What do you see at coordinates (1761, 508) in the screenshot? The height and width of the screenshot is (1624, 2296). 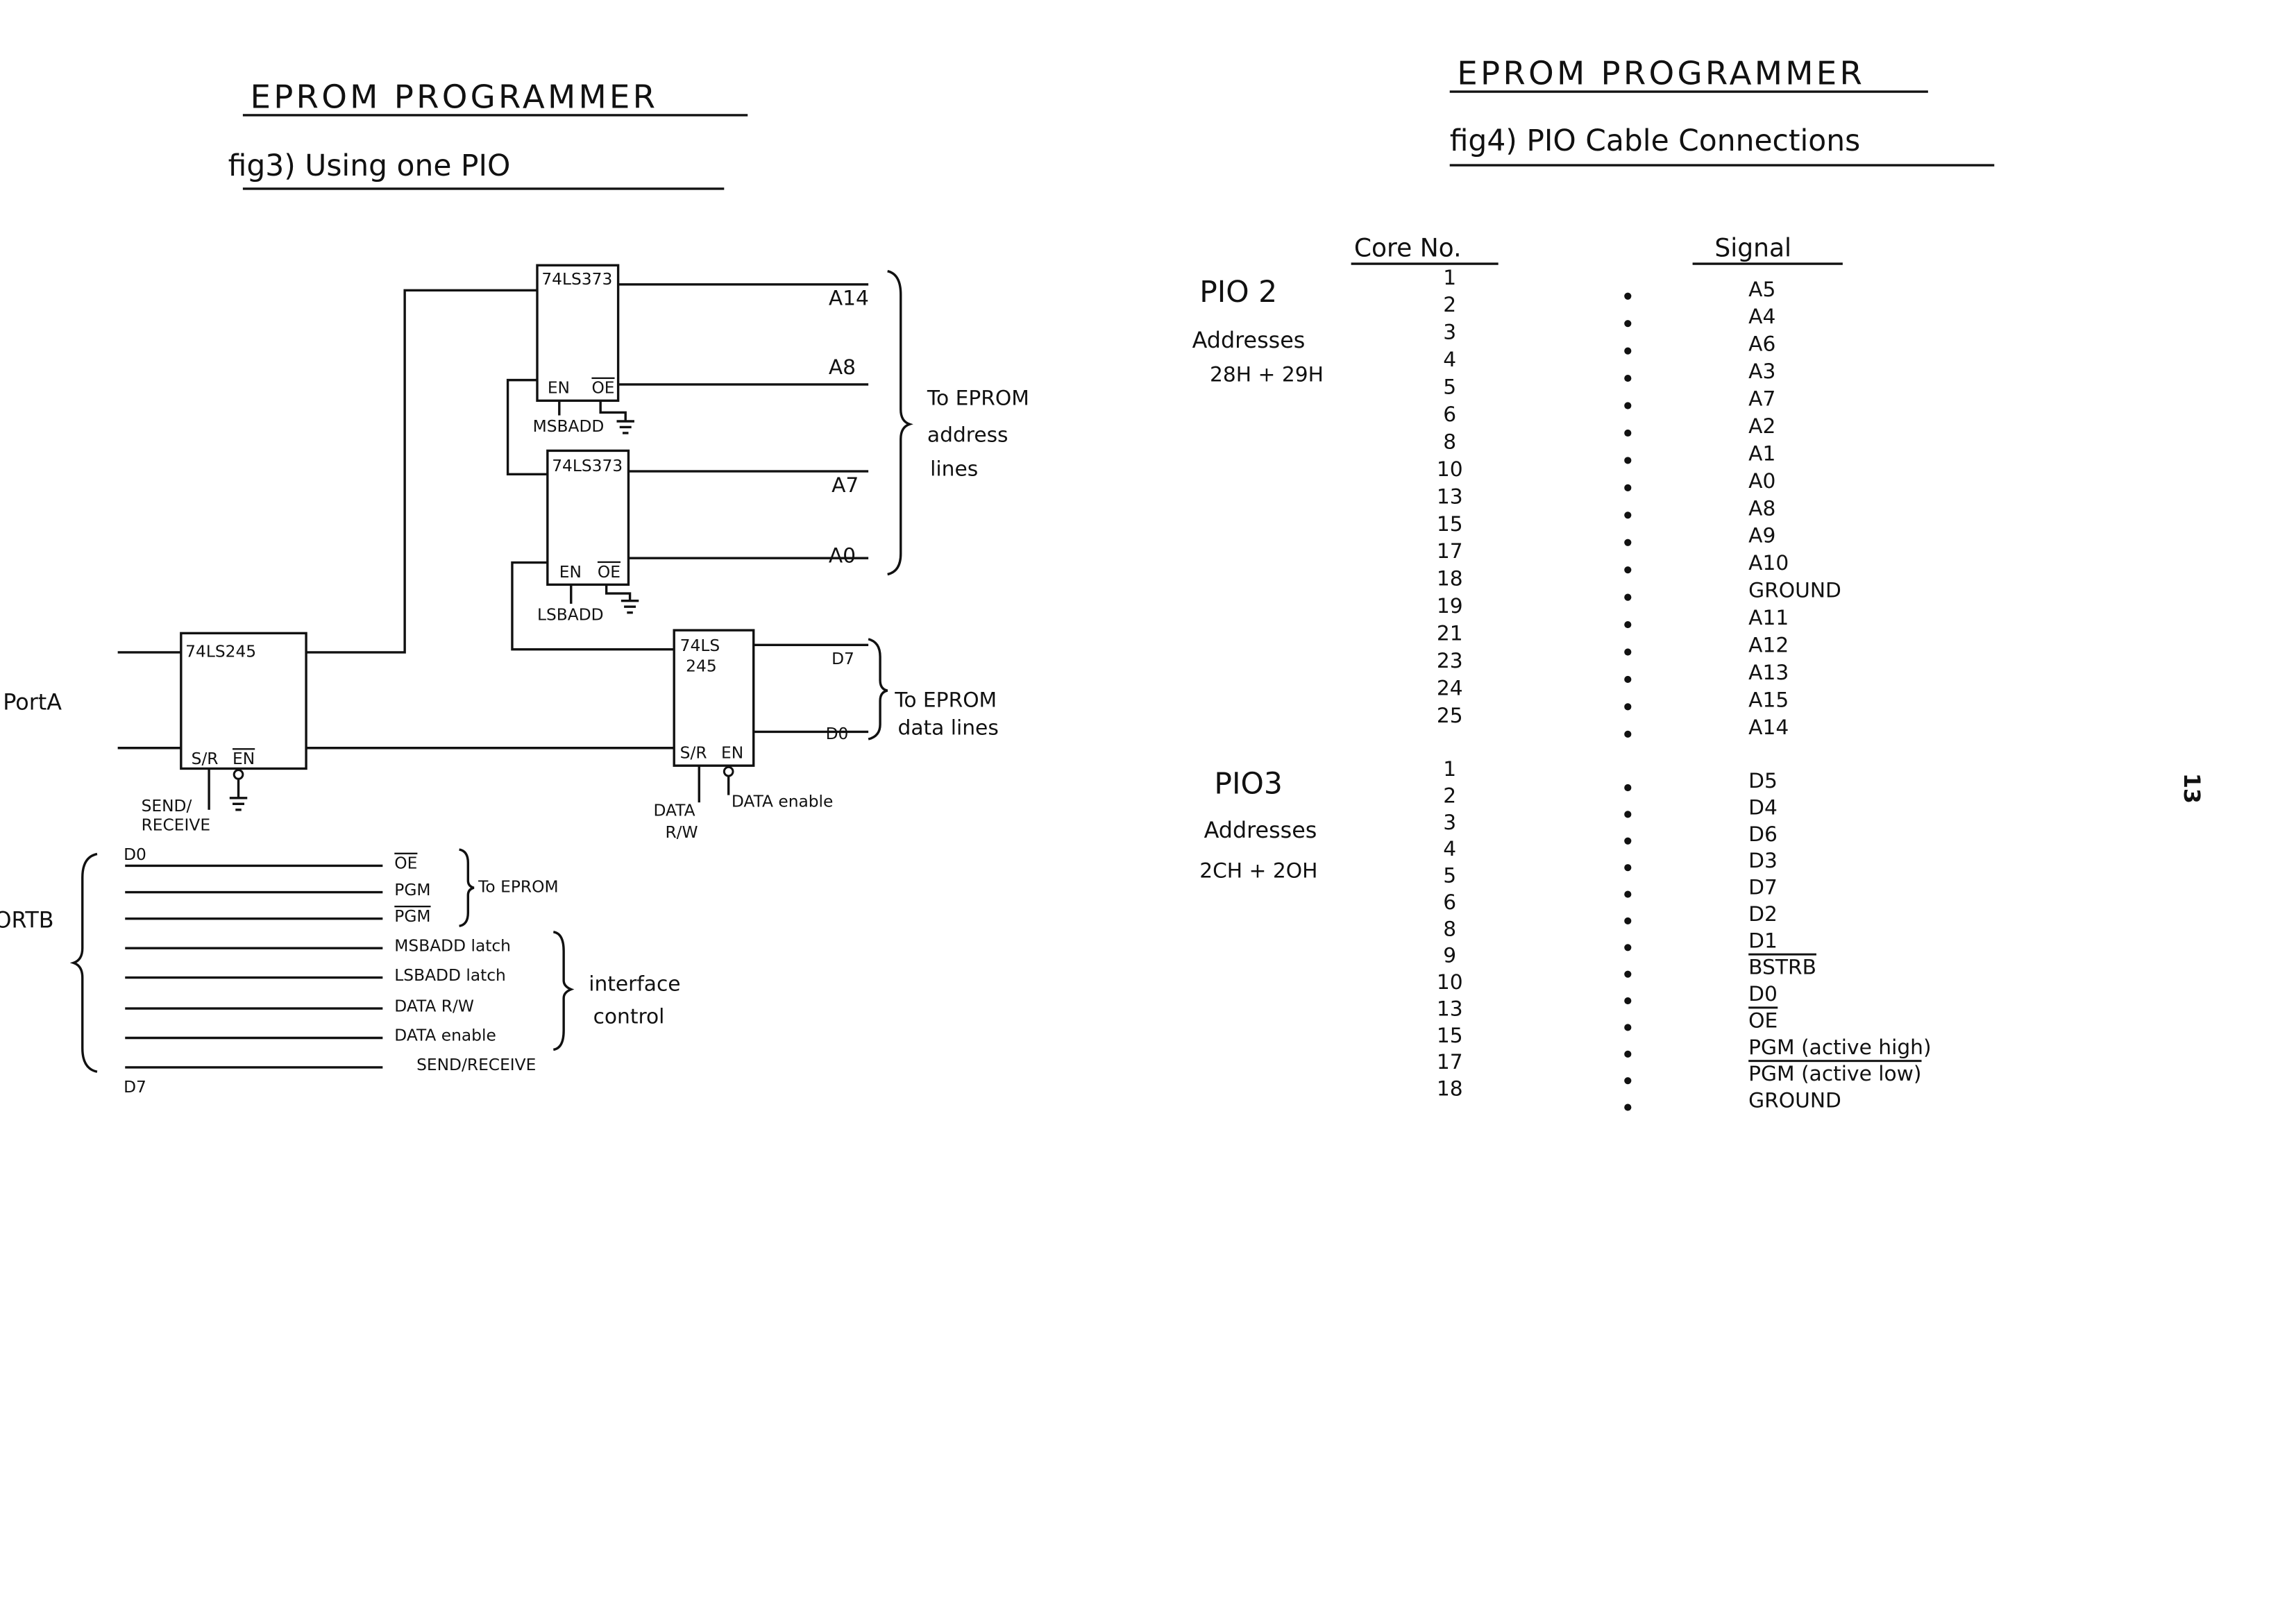 I see `signal-name: A8` at bounding box center [1761, 508].